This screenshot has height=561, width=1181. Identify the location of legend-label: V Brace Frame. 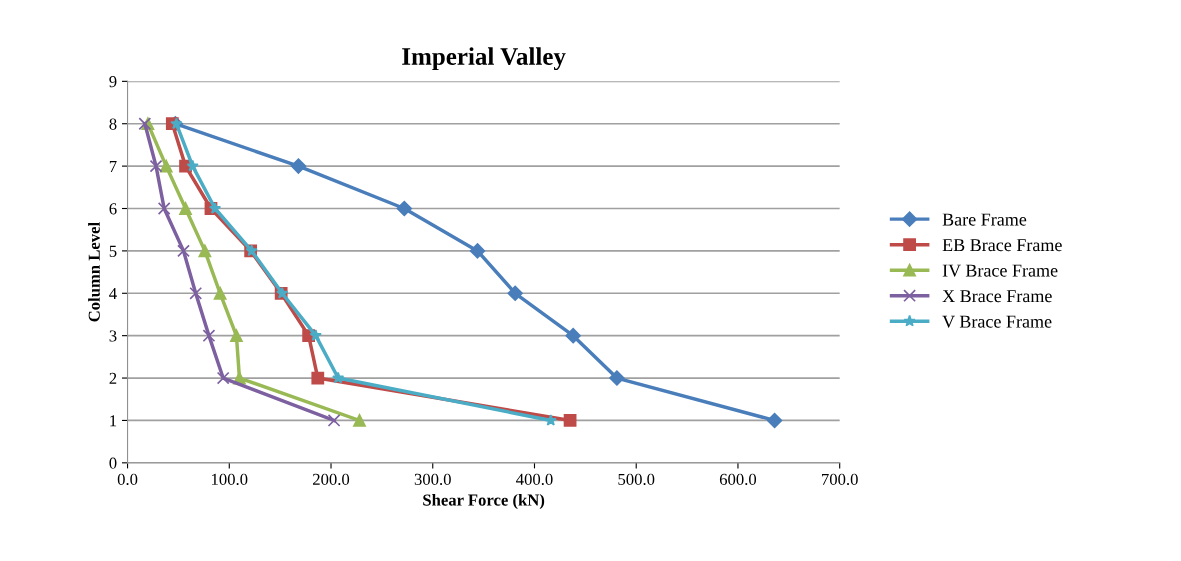
(997, 321).